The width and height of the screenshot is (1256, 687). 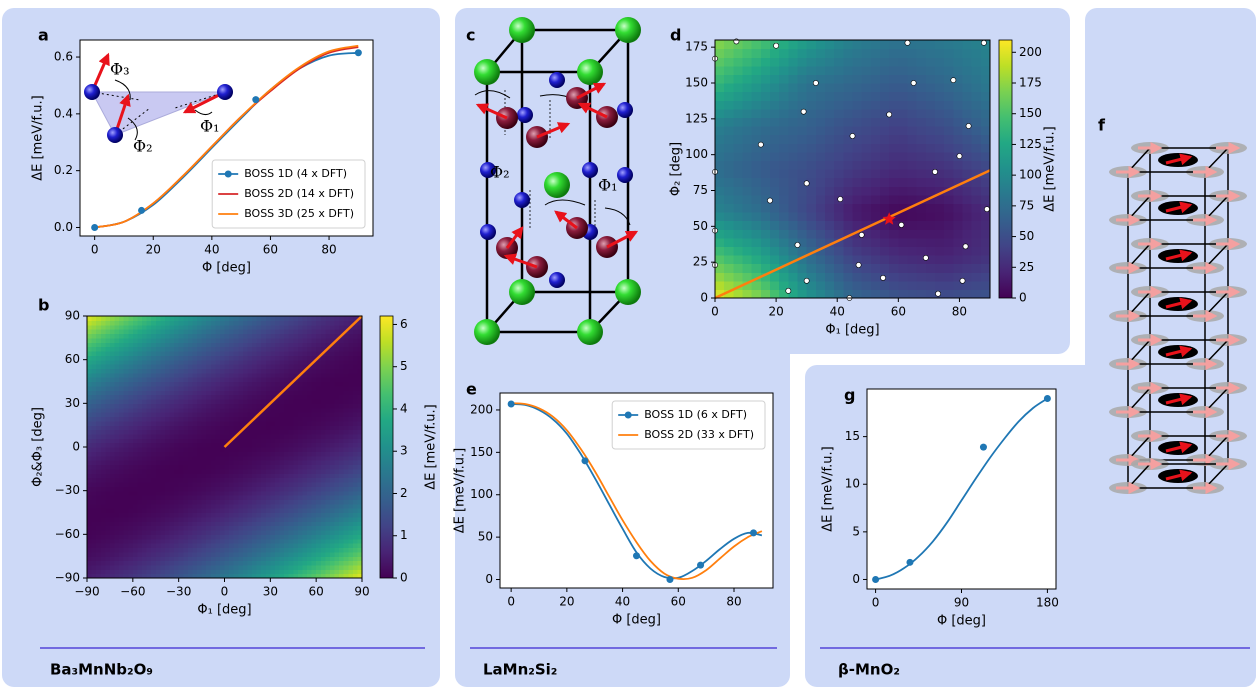 What do you see at coordinates (72, 359) in the screenshot?
I see `y-tick-label: 60` at bounding box center [72, 359].